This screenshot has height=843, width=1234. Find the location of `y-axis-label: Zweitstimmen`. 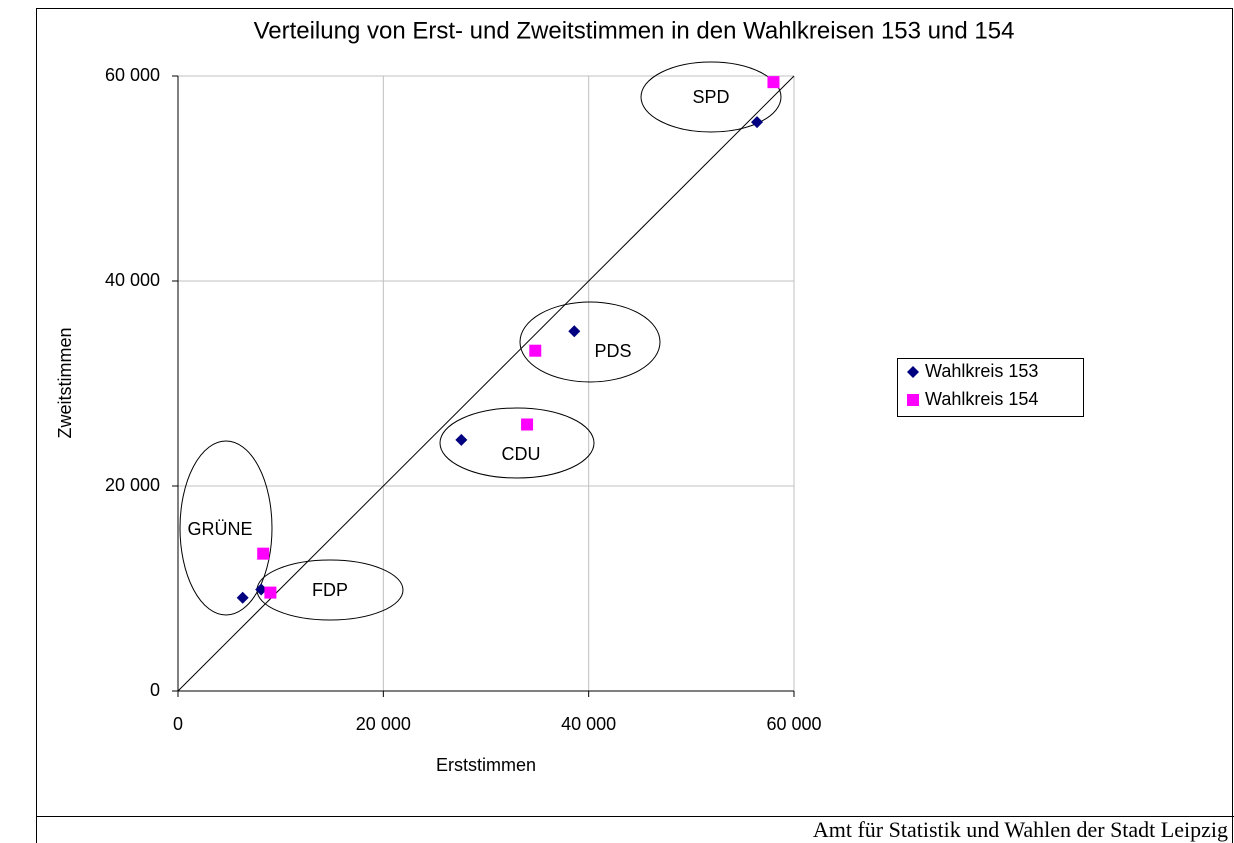

y-axis-label: Zweitstimmen is located at coordinates (65, 382).